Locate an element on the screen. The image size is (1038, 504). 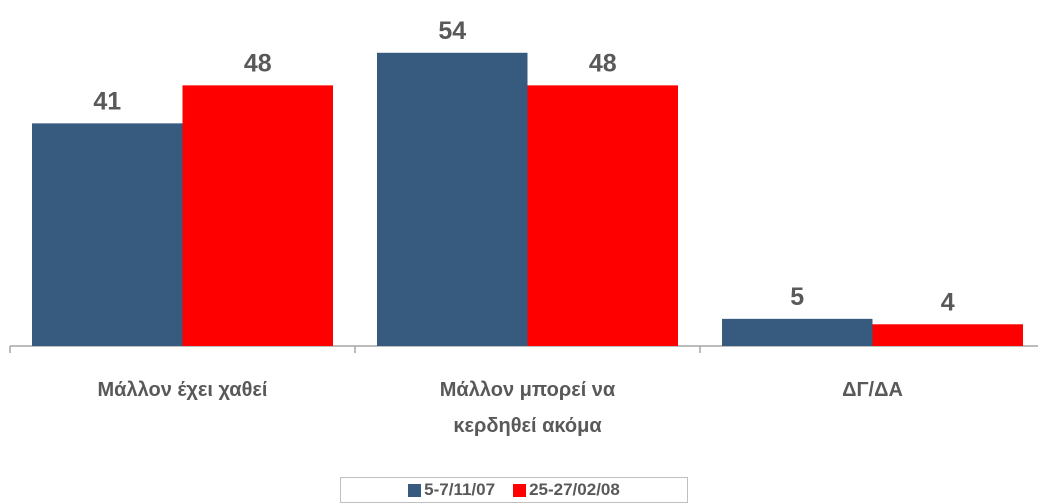
legend-label: 5-7/11/07 is located at coordinates (460, 489).